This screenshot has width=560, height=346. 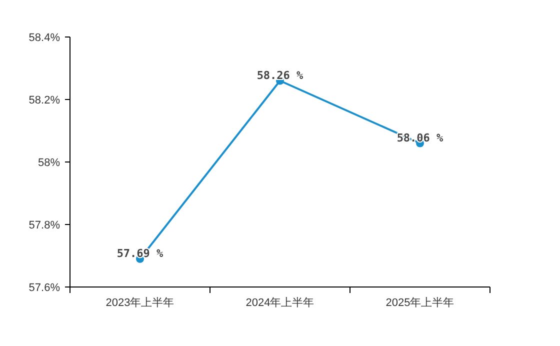 I want to click on y-tick-label: 57.8%, so click(x=44, y=226).